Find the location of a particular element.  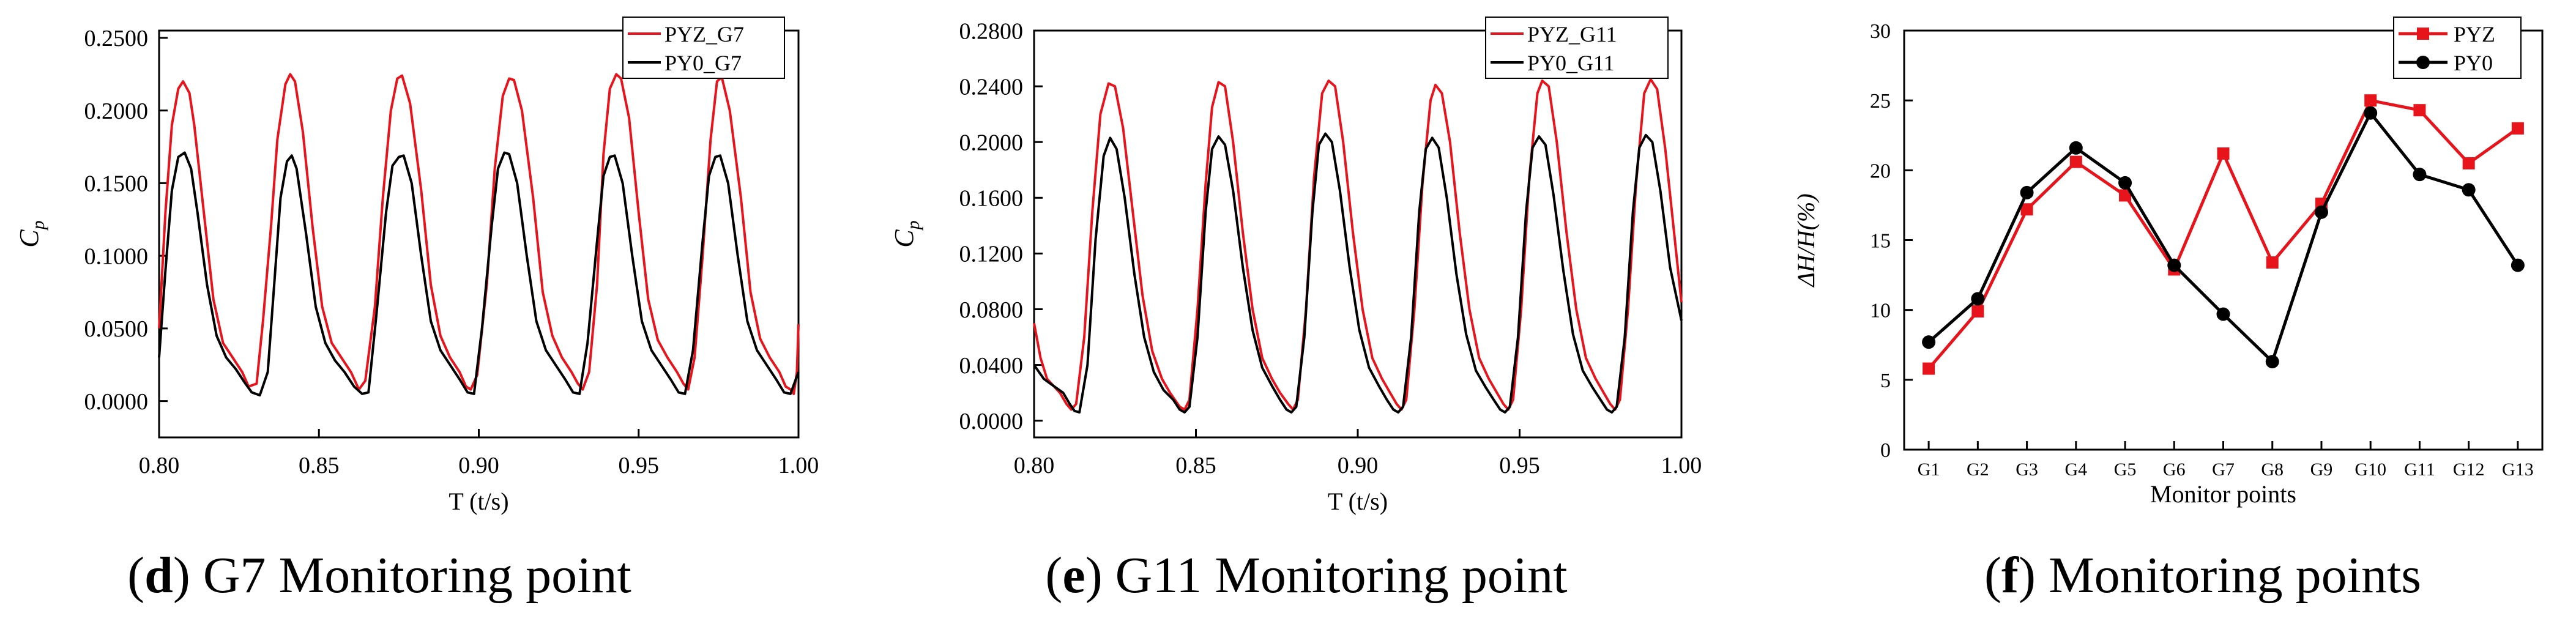

y-tick-label: 10 is located at coordinates (1880, 311).